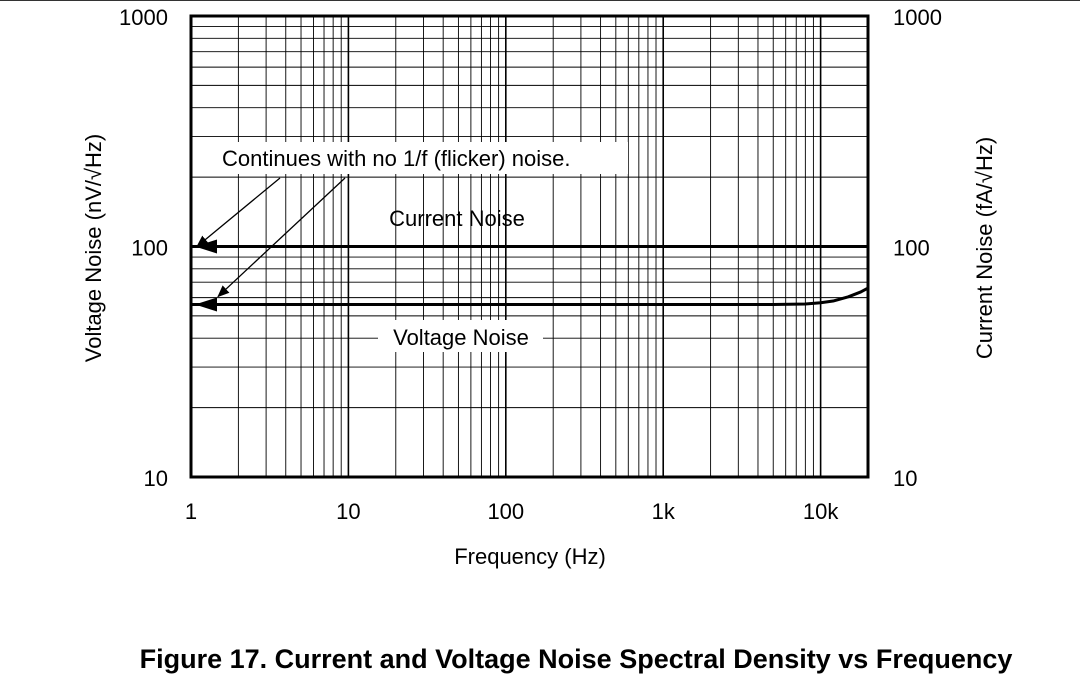 This screenshot has height=687, width=1080. What do you see at coordinates (156, 478) in the screenshot?
I see `y-tick-label: 10` at bounding box center [156, 478].